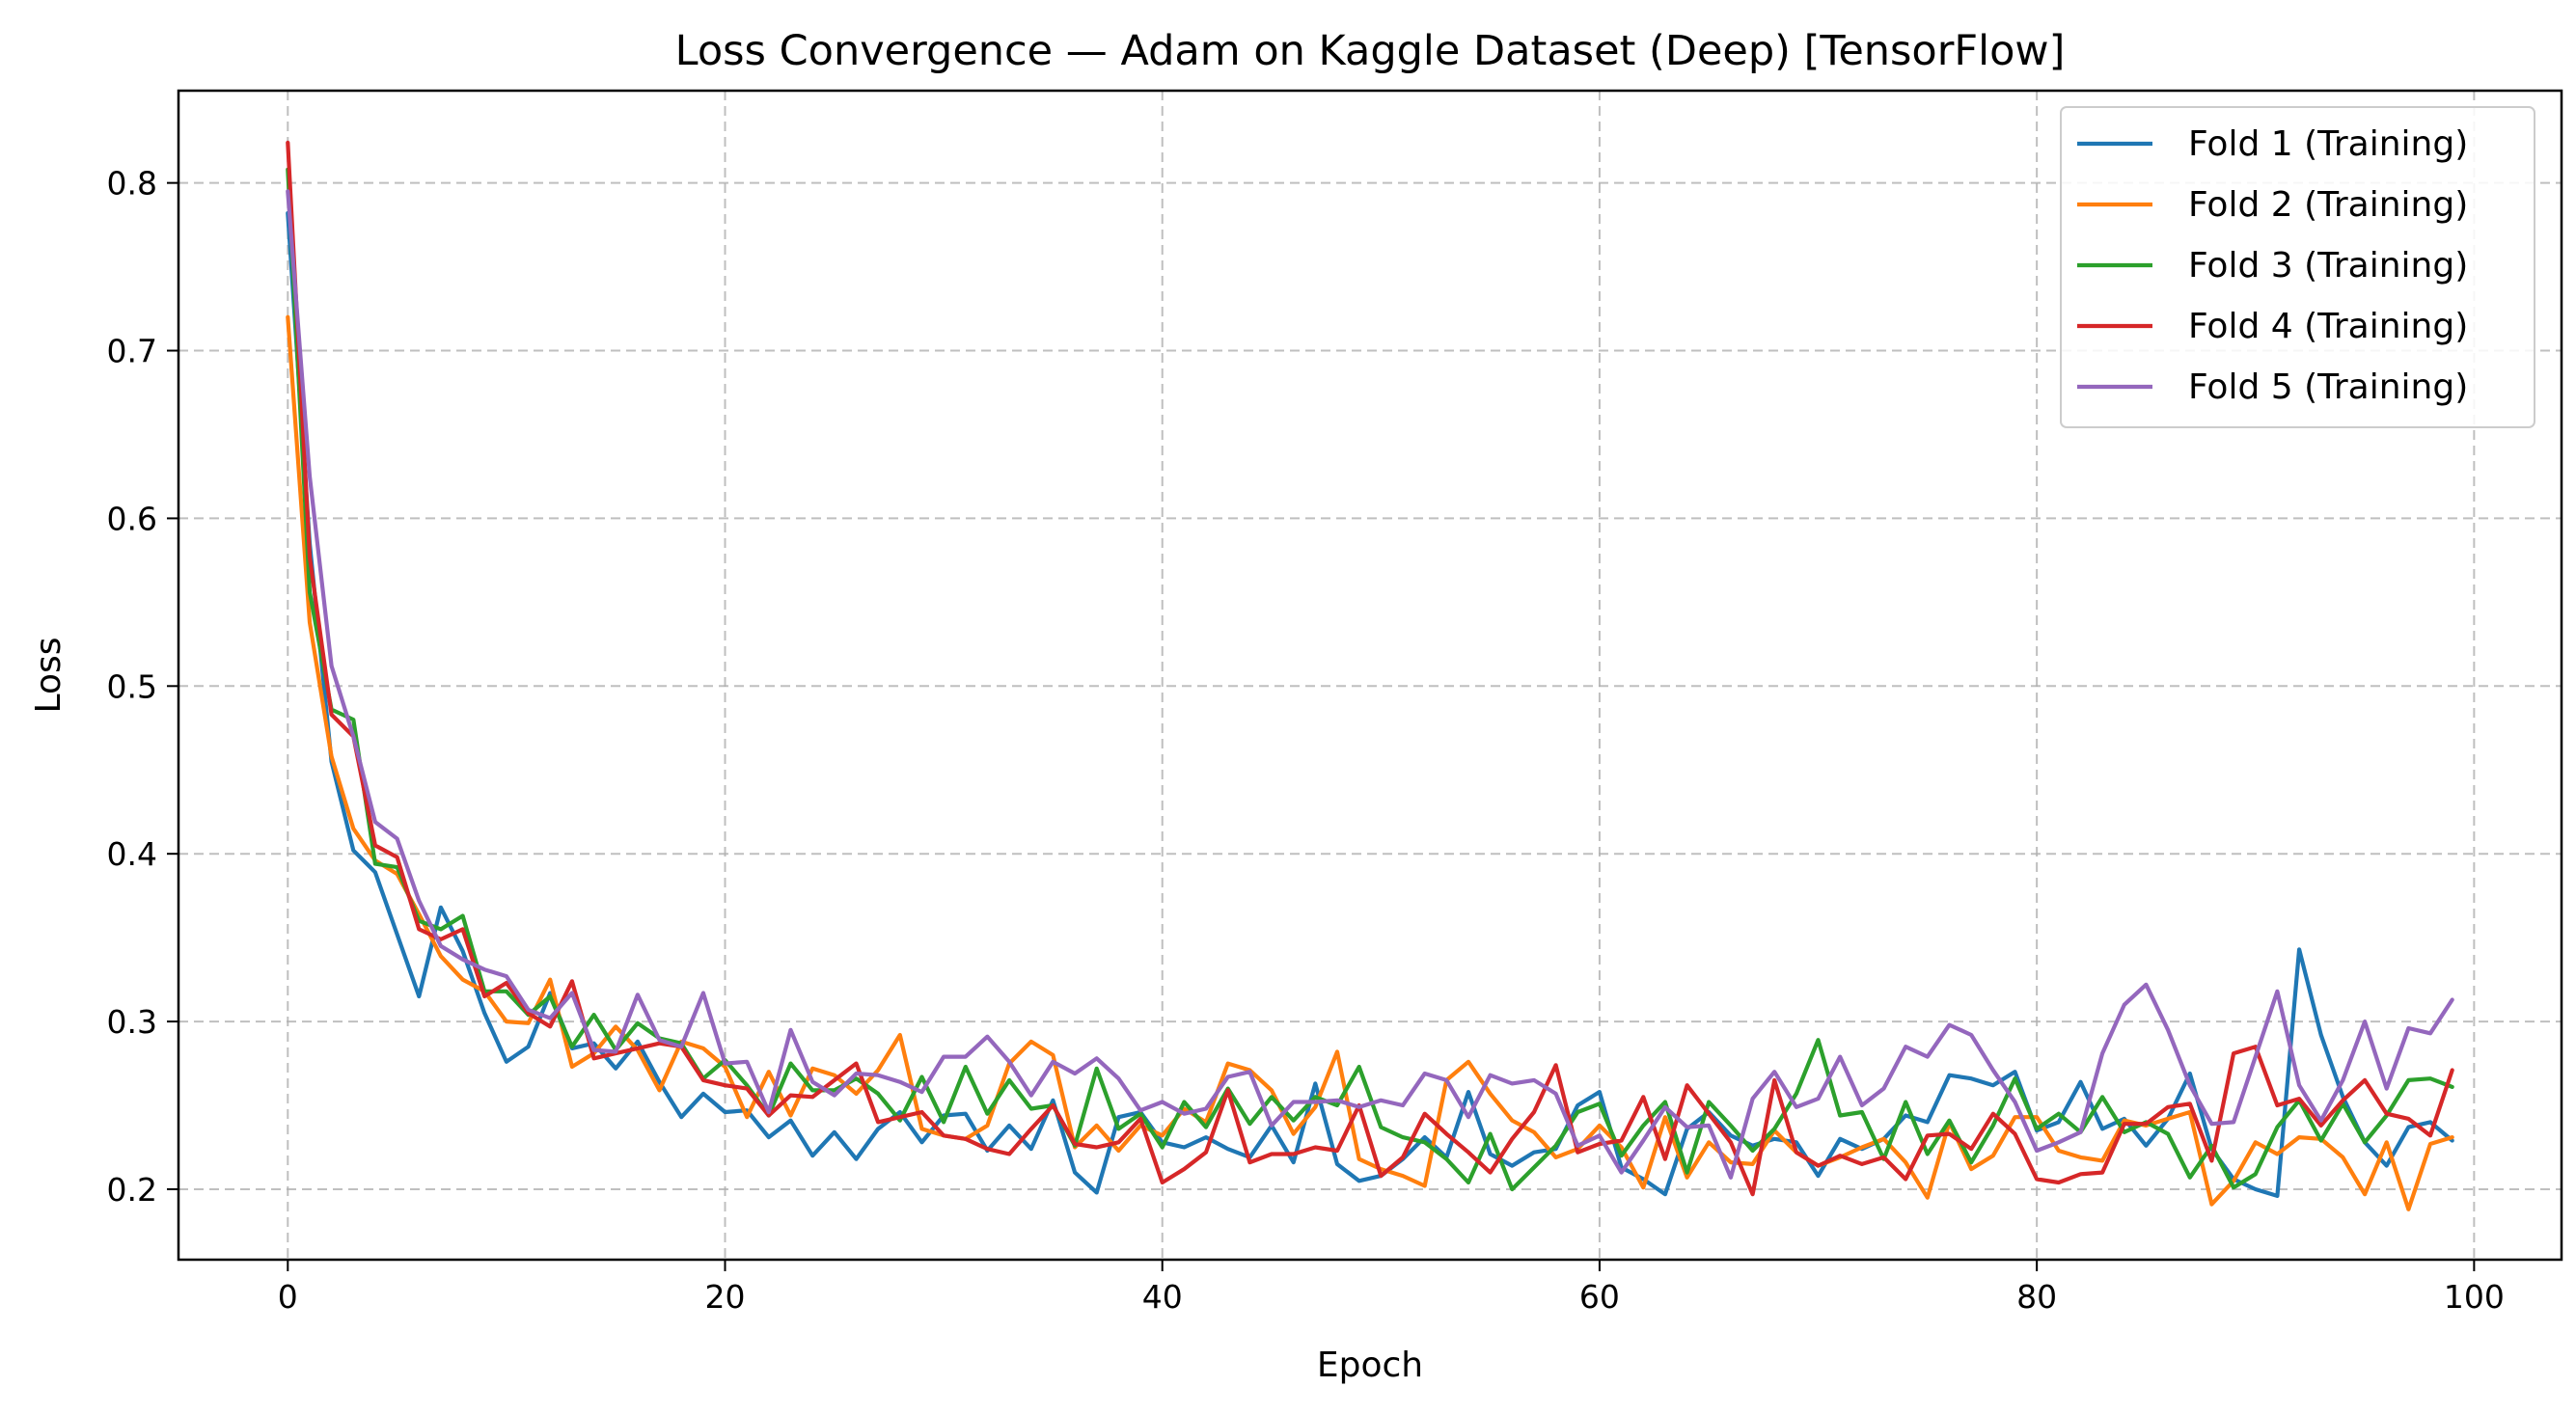 The image size is (2576, 1414). I want to click on y-tick-label: 0.5, so click(132, 686).